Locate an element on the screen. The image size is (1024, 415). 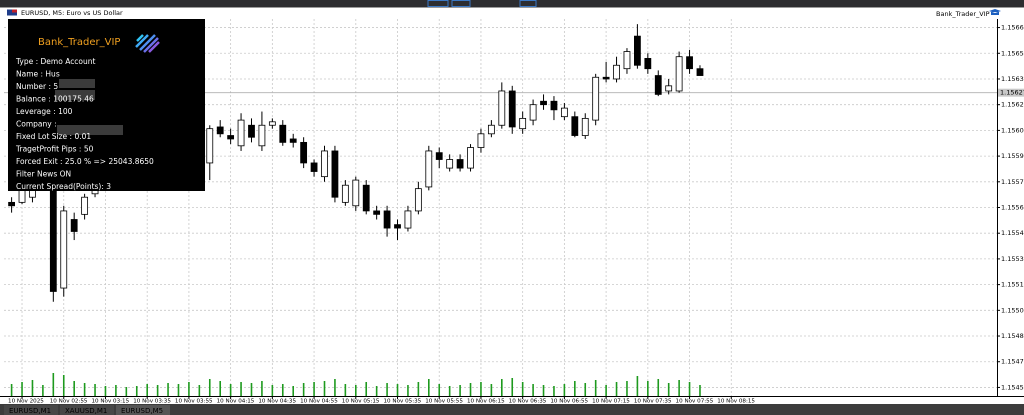
y-tick-label: 1.15515 is located at coordinates (1012, 285).